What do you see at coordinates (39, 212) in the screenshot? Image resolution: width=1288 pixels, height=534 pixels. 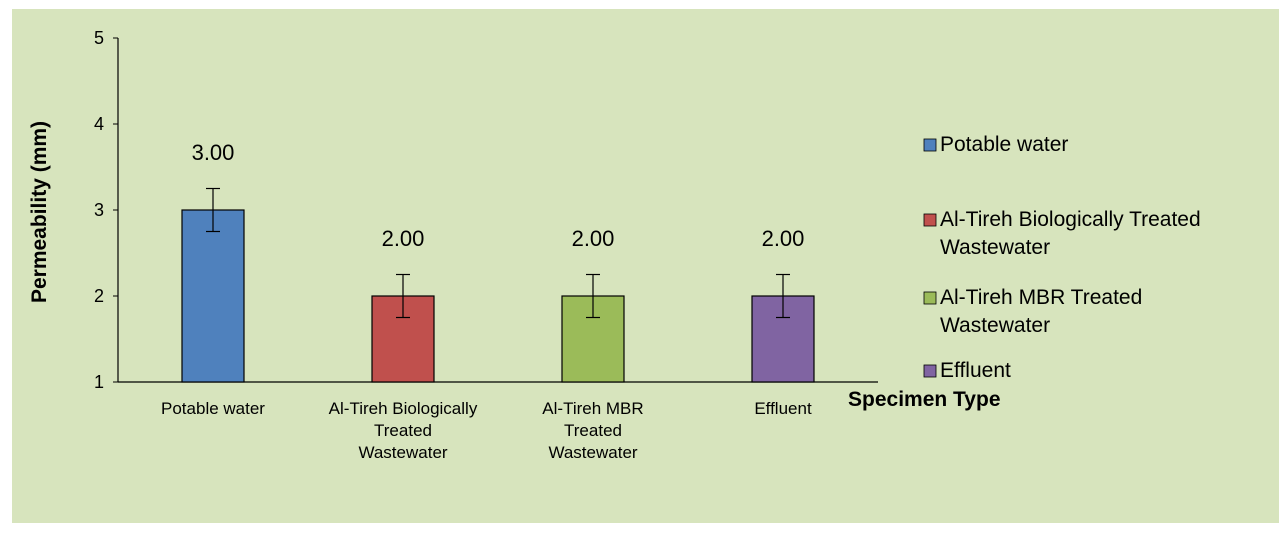 I see `y-axis-title: Permeability (mm)` at bounding box center [39, 212].